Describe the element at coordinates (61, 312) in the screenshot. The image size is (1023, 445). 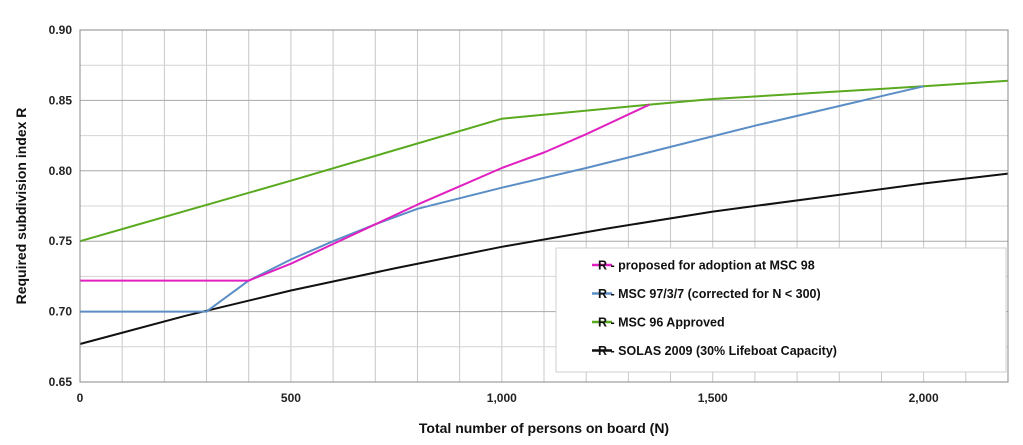
I see `y-tick-label: 0.70` at that location.